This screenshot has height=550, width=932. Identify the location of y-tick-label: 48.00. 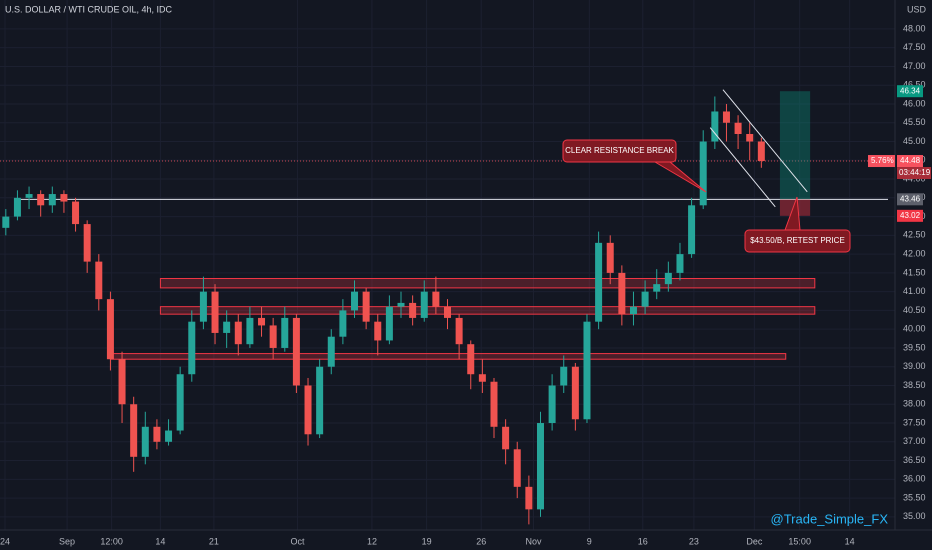
(914, 28).